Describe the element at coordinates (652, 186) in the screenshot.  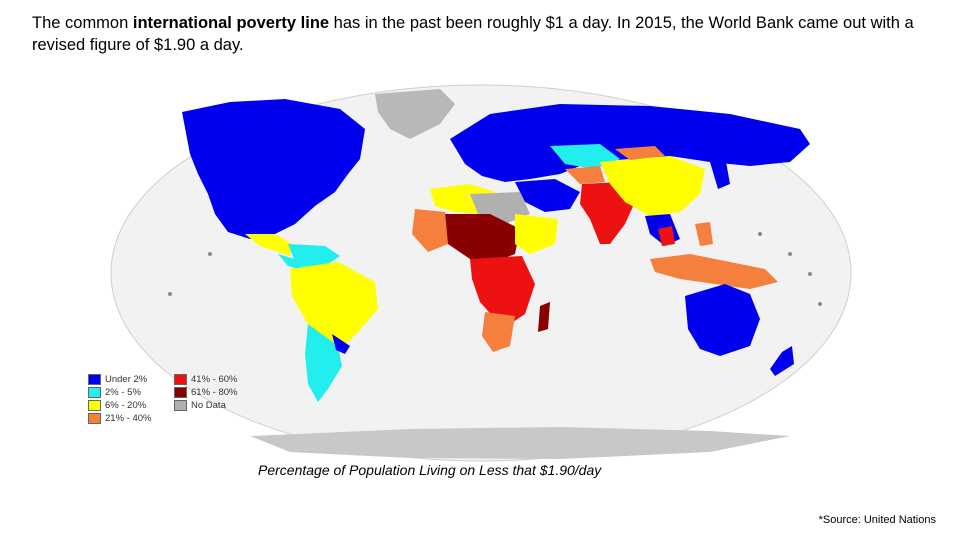
I see `china-region` at that location.